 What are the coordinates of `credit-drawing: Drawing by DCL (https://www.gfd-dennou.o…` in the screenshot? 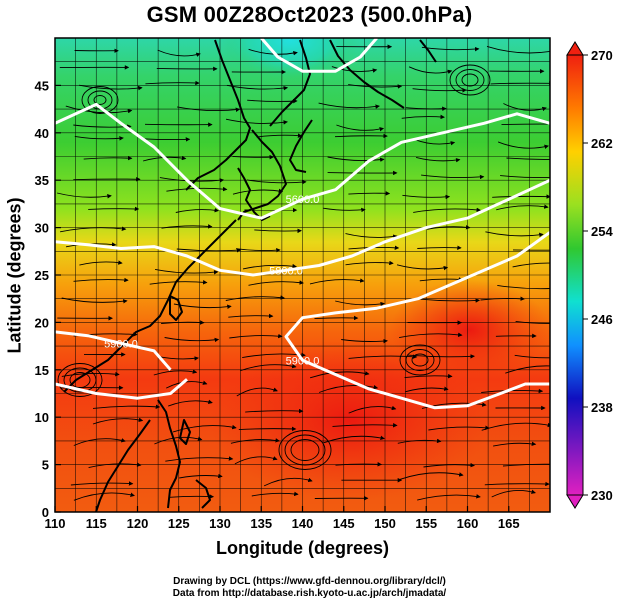 It's located at (309, 581).